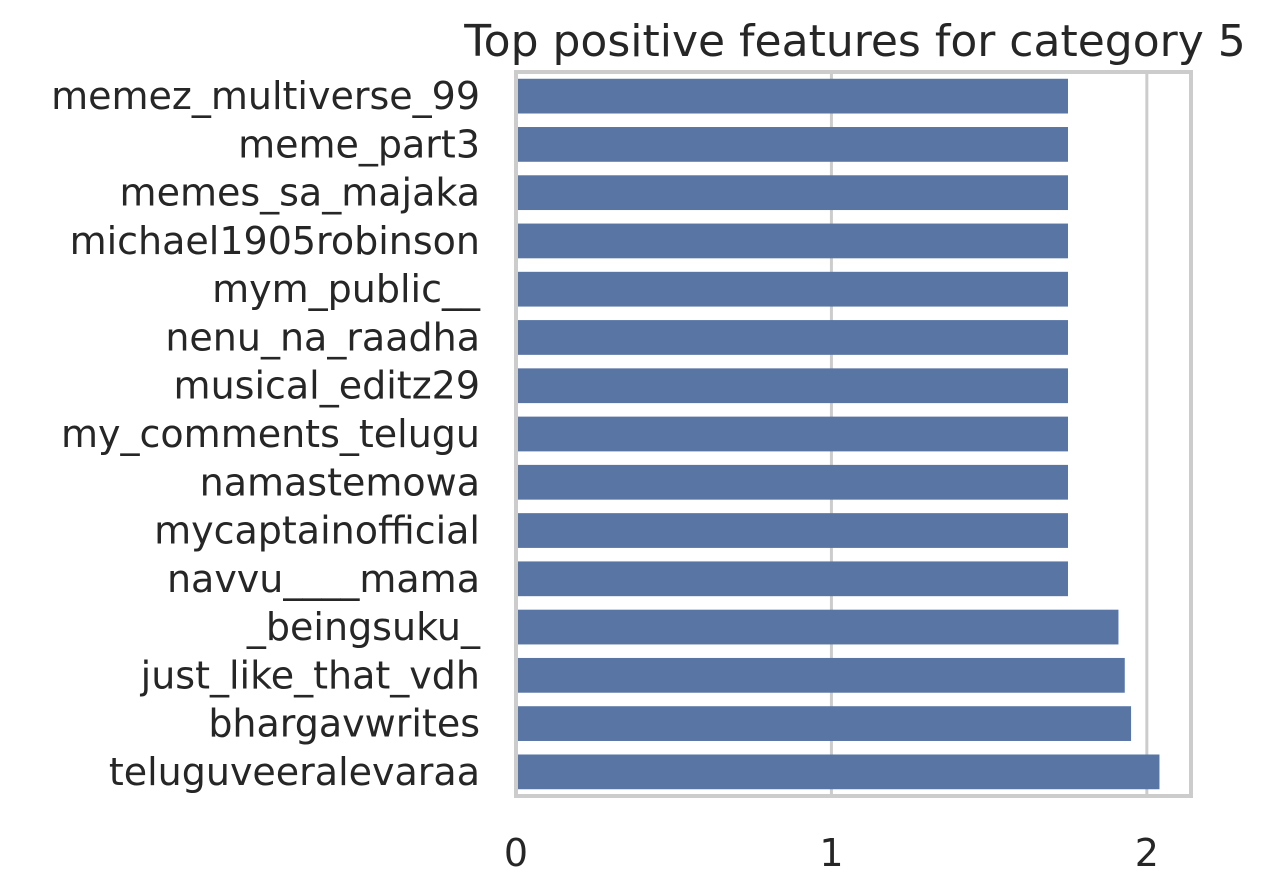 This screenshot has height=894, width=1263. What do you see at coordinates (317, 531) in the screenshot?
I see `category-label: mycaptainofficial` at bounding box center [317, 531].